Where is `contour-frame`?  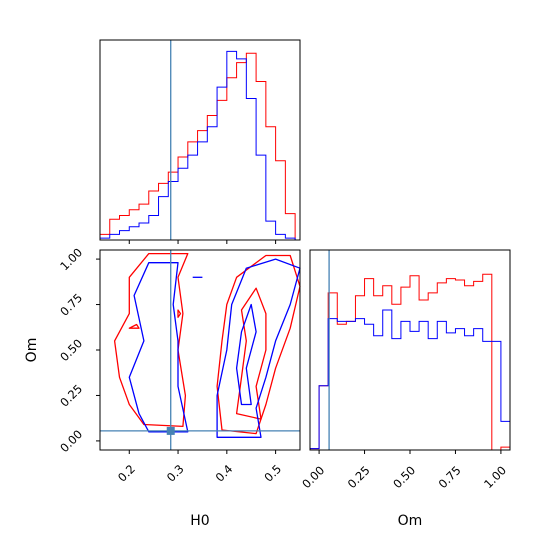 contour-frame is located at coordinates (200, 350).